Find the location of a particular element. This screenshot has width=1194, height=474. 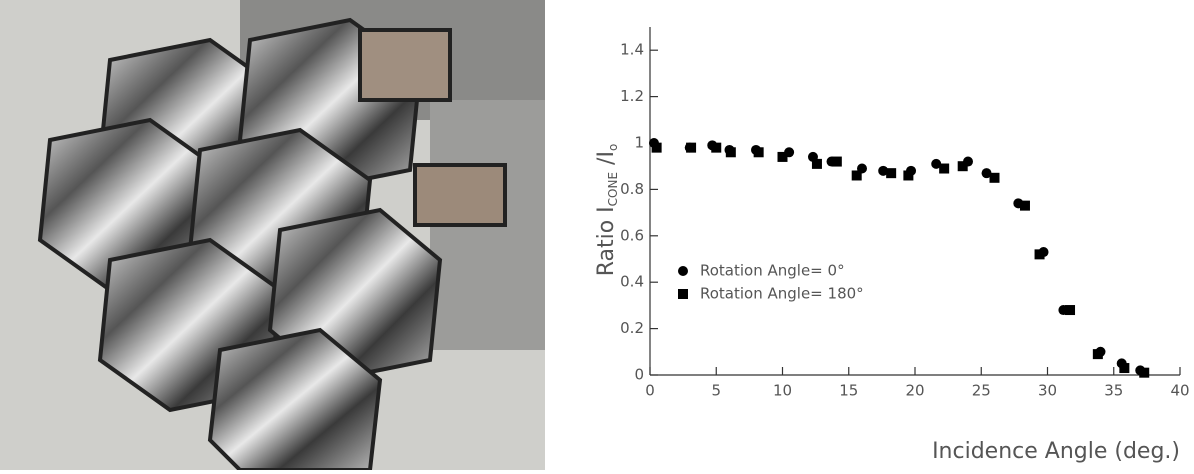

x-tick-label: 20 is located at coordinates (914, 391).